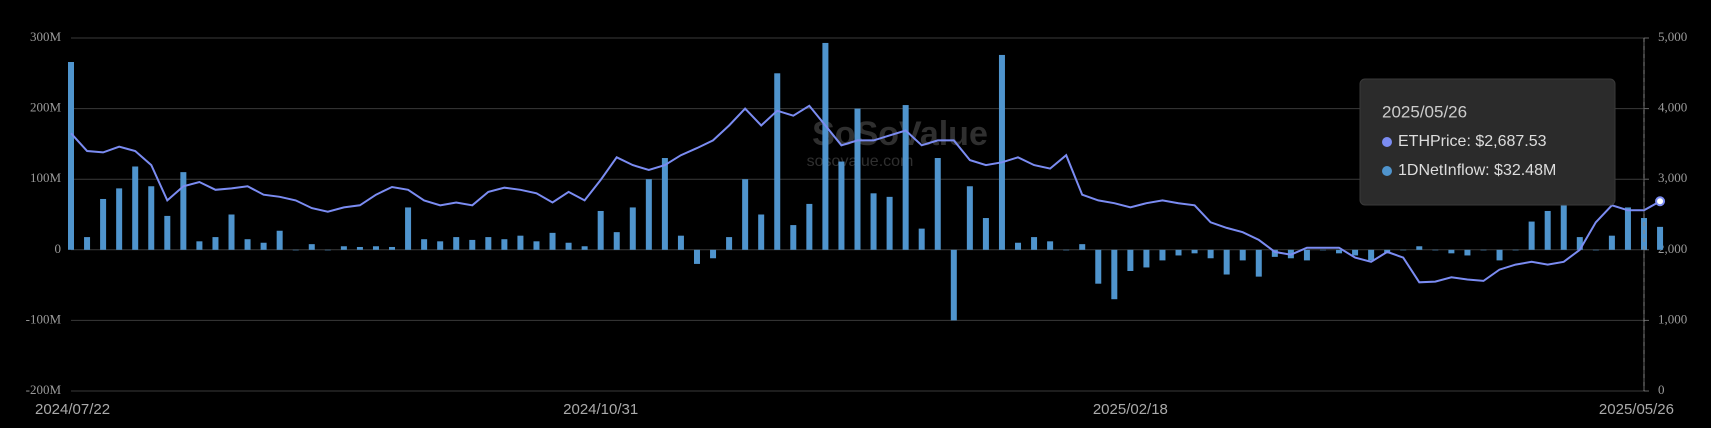 The height and width of the screenshot is (428, 1711). Describe the element at coordinates (1672, 177) in the screenshot. I see `y2-tick-label: 3,000` at that location.